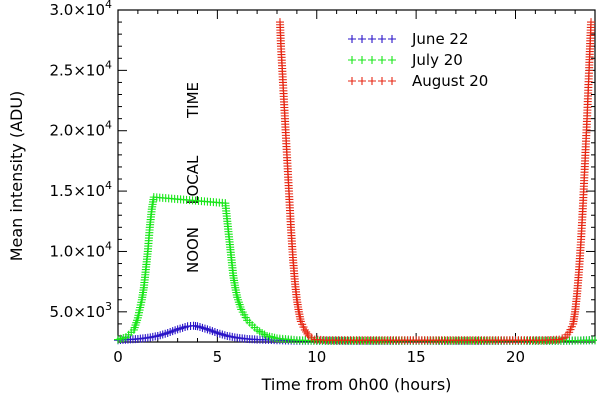  What do you see at coordinates (80, 189) in the screenshot?
I see `y-tick-label: 1.5×10⁴` at bounding box center [80, 189].